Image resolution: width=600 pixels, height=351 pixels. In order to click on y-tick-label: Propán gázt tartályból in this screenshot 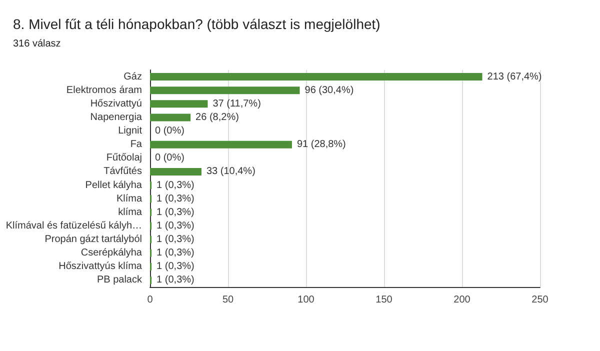, I will do `click(93, 240)`.